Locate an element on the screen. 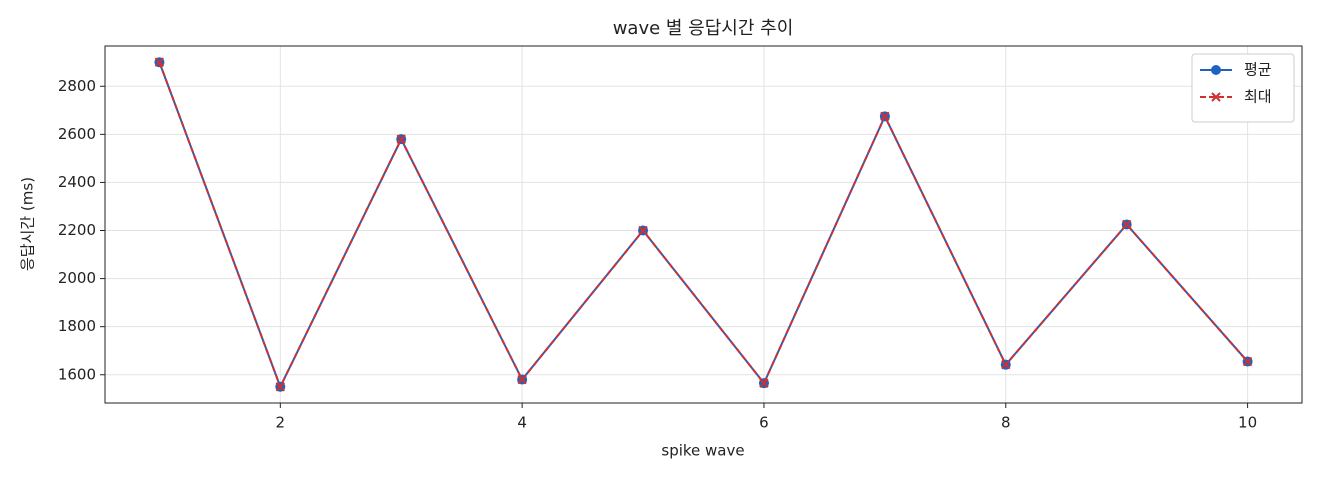  y-tick-label: 2400 is located at coordinates (77, 182).